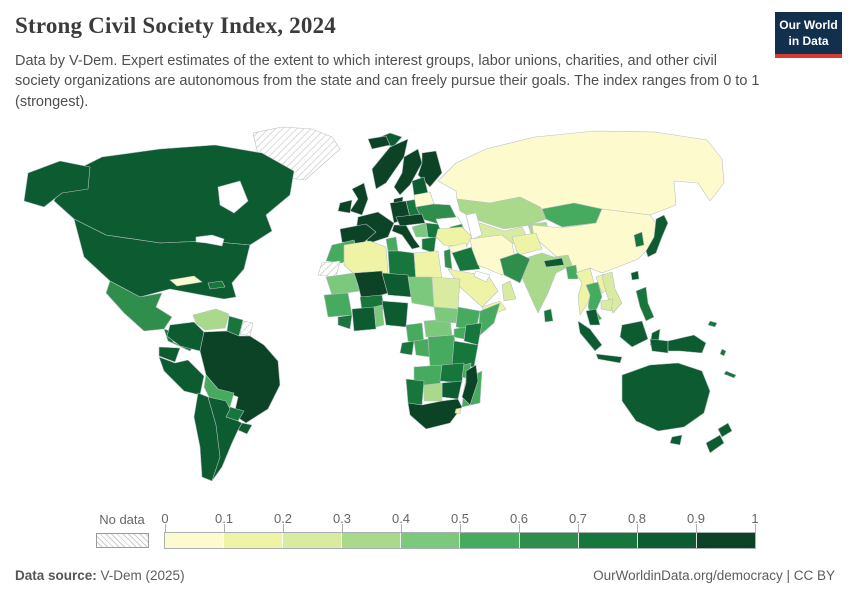 This screenshot has width=850, height=600. What do you see at coordinates (415, 392) in the screenshot?
I see `country-namibia` at bounding box center [415, 392].